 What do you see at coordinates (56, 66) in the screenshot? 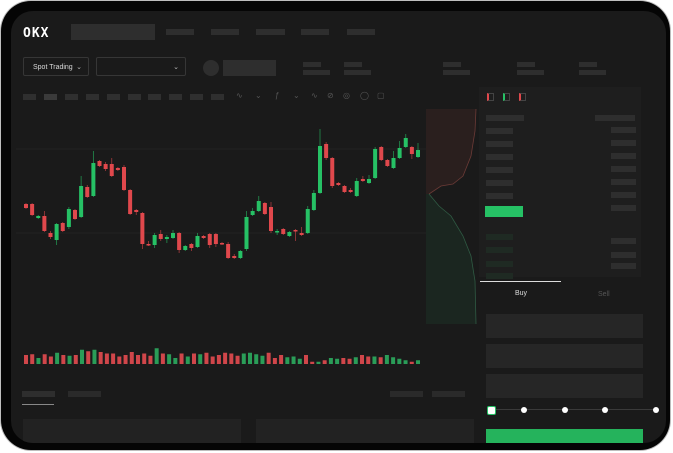
I see `trading-mode-dropdown: Spot Trading ⌄` at bounding box center [56, 66].